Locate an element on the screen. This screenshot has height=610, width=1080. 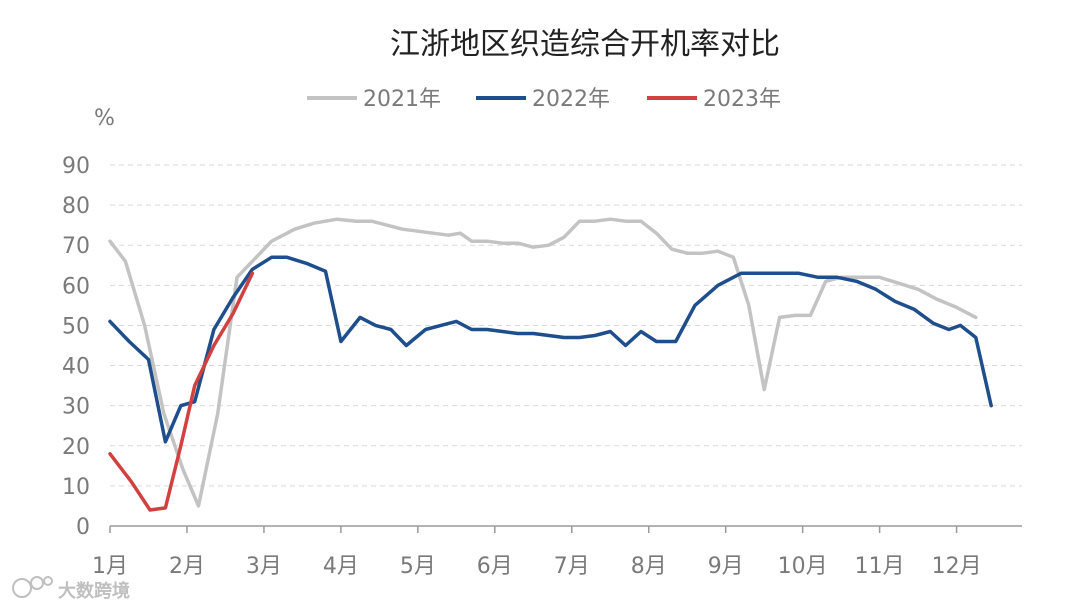
legend-label-2022: 2022年 is located at coordinates (571, 99).